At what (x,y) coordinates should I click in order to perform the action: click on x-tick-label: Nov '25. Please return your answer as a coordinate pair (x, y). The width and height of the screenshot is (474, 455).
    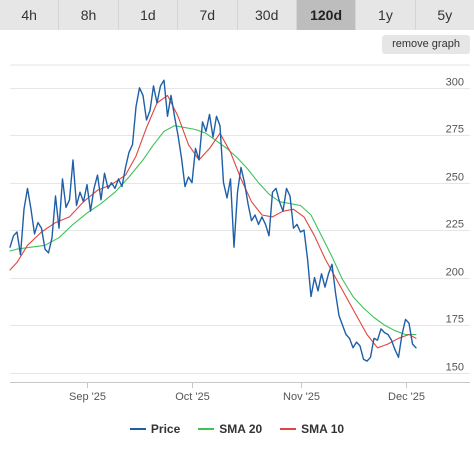
    Looking at the image, I should click on (301, 397).